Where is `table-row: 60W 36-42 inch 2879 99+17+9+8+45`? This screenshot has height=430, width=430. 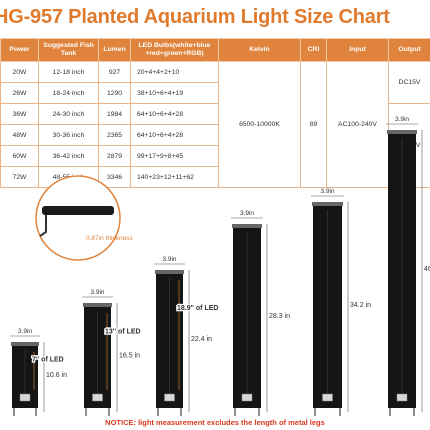 table-row: 60W 36-42 inch 2879 99+17+9+8+45 is located at coordinates (215, 156).